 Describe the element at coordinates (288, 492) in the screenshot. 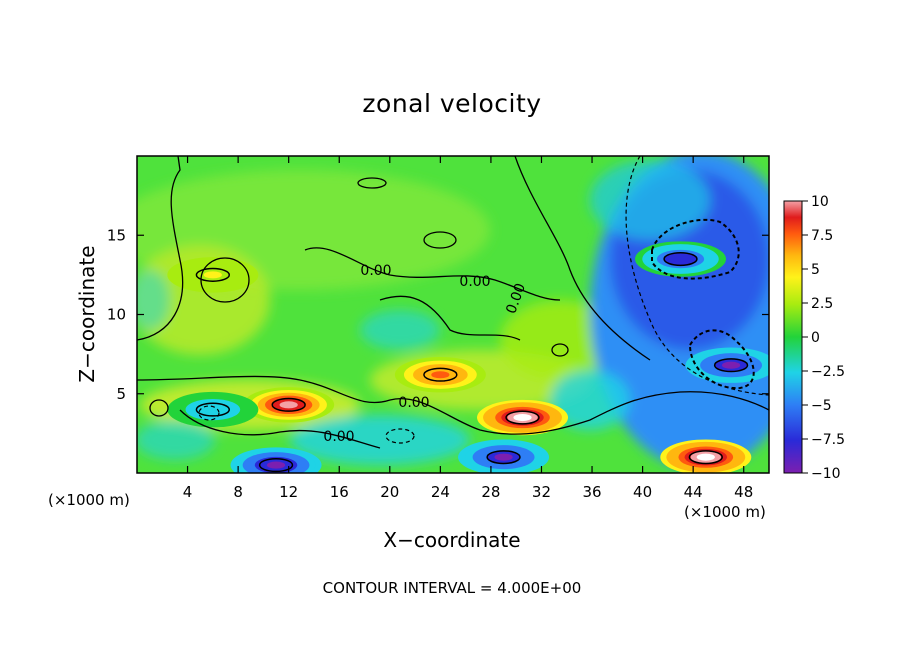

I see `x-tick-label: 12` at that location.